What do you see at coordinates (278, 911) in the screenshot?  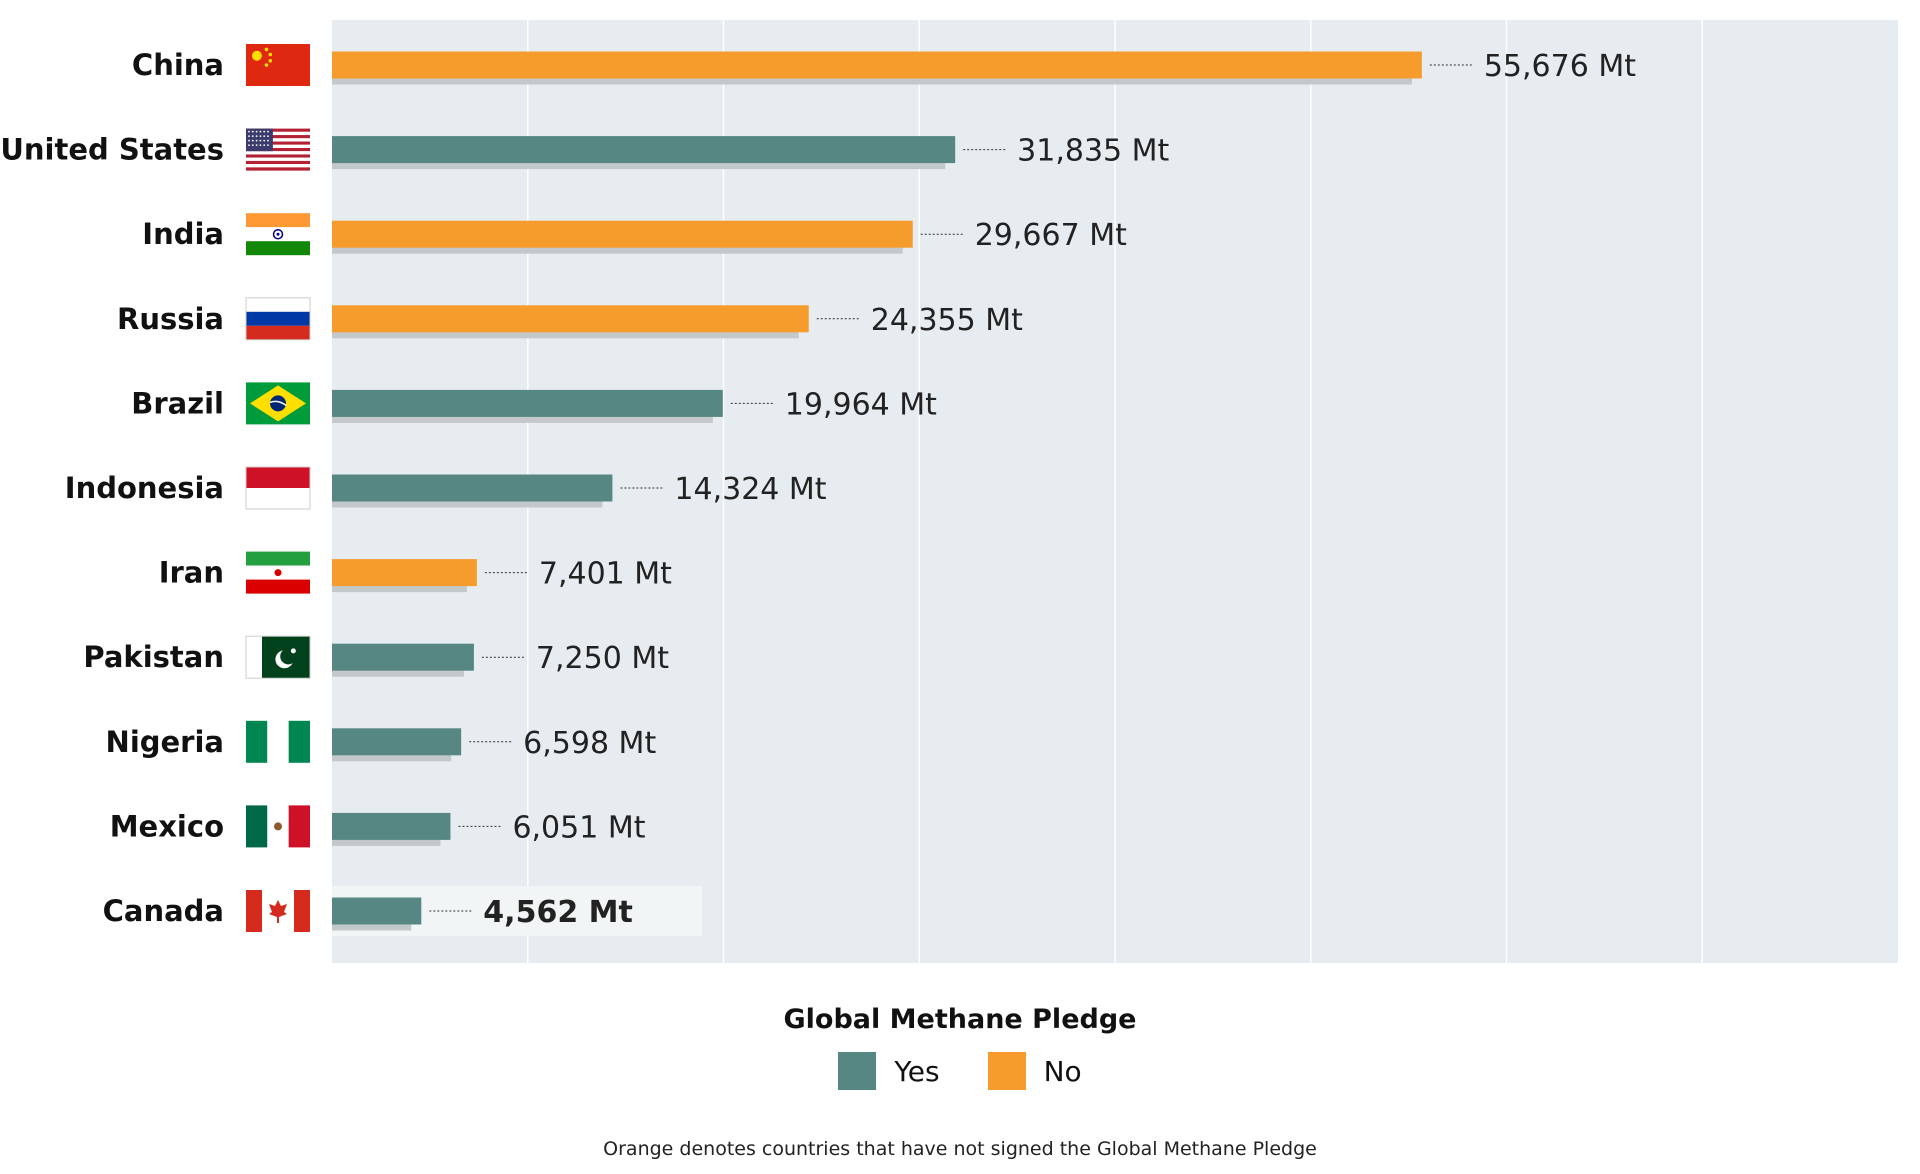 I see `canada-flag-icon` at bounding box center [278, 911].